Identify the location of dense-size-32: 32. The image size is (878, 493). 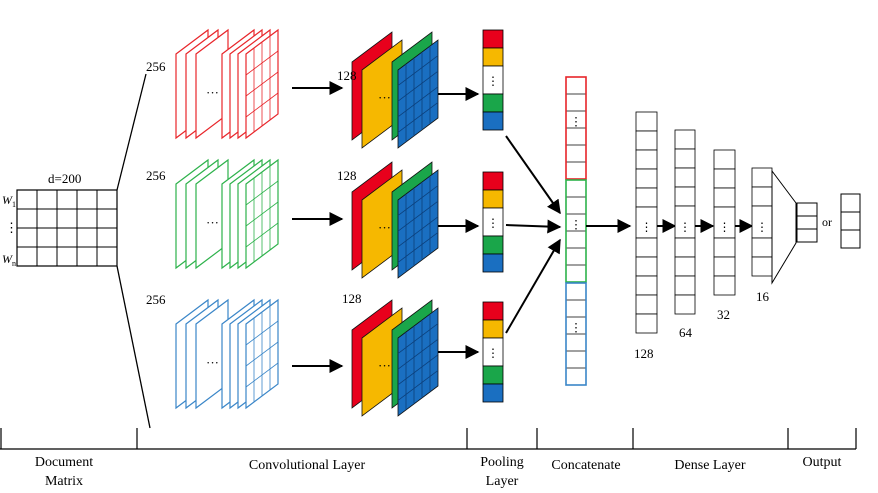
(723, 314).